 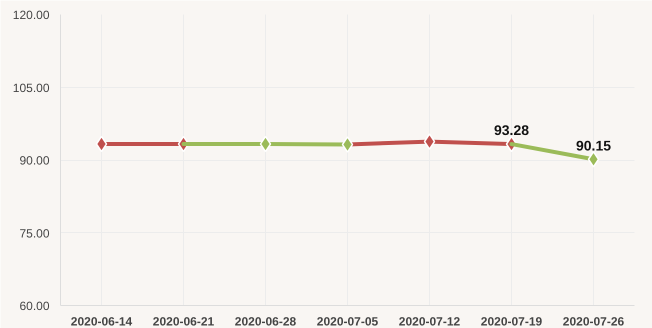 What do you see at coordinates (183, 321) in the screenshot?
I see `x-tick-label: 2020-06-21` at bounding box center [183, 321].